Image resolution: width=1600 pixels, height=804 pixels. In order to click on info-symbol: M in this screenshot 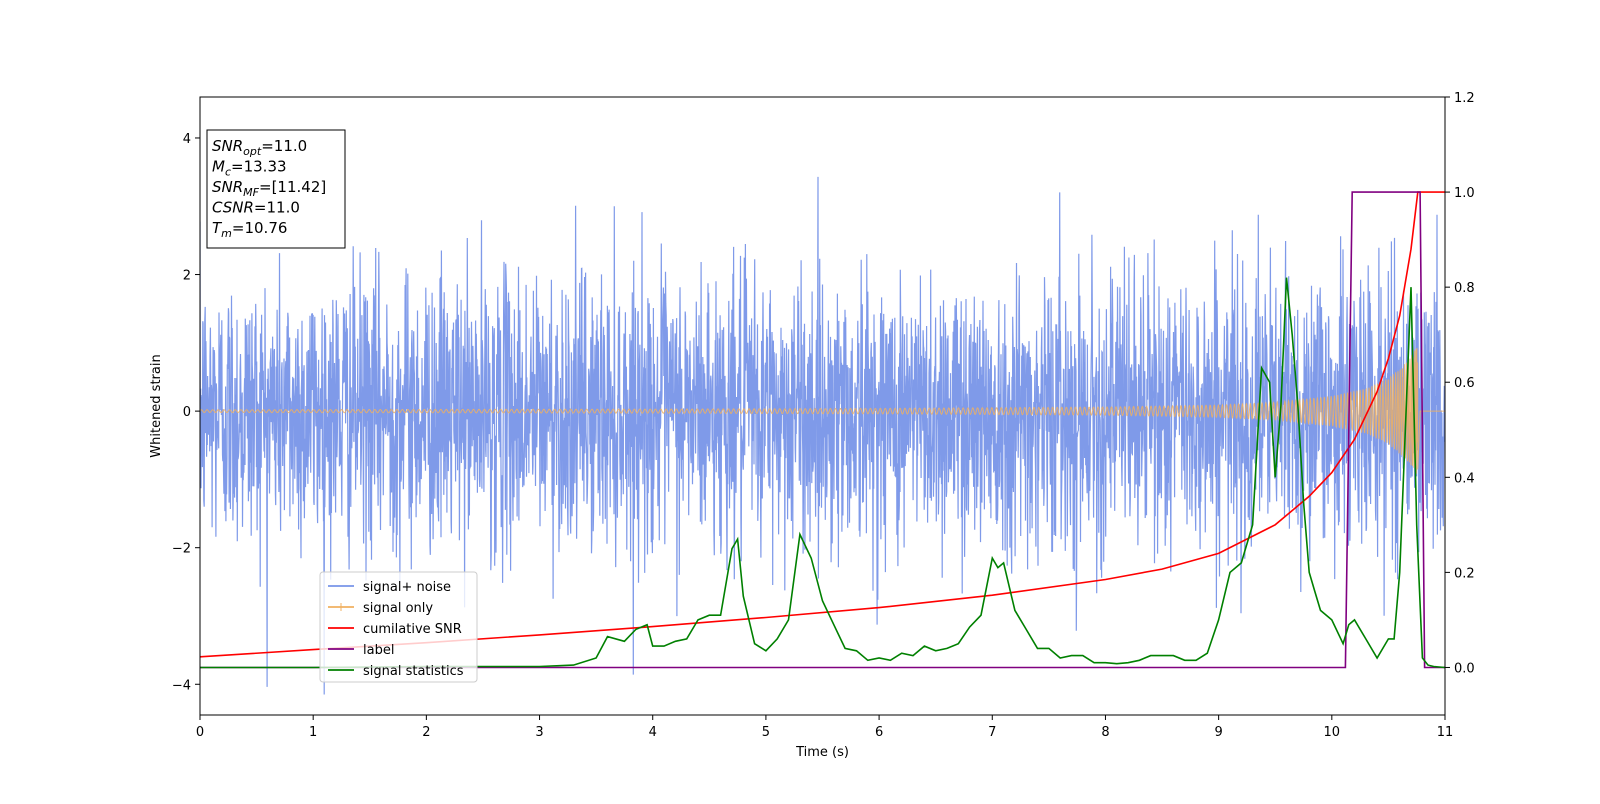, I will do `click(218, 167)`.